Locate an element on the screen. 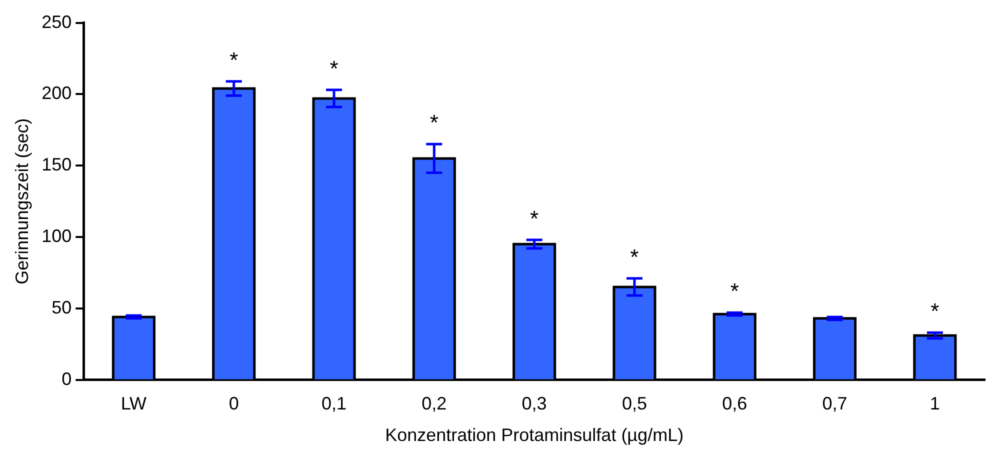  x-tick-label: 0,5 is located at coordinates (634, 404).